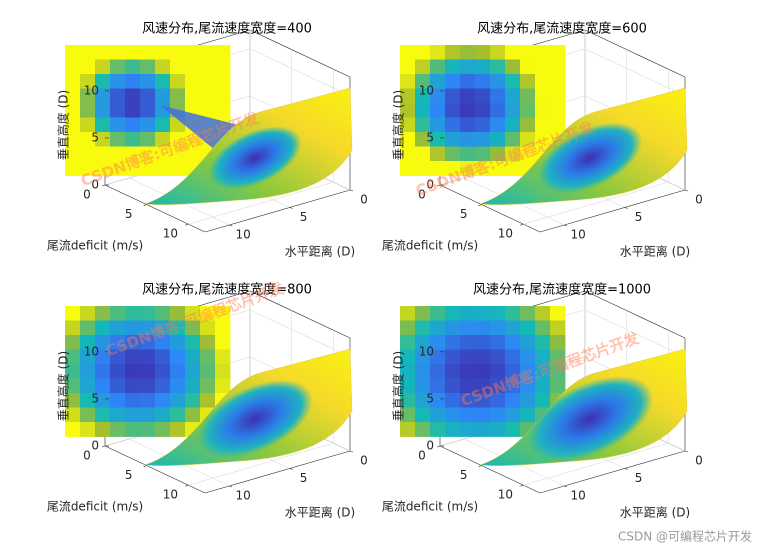  What do you see at coordinates (95, 185) in the screenshot?
I see `z-tick-label: 0` at bounding box center [95, 185].